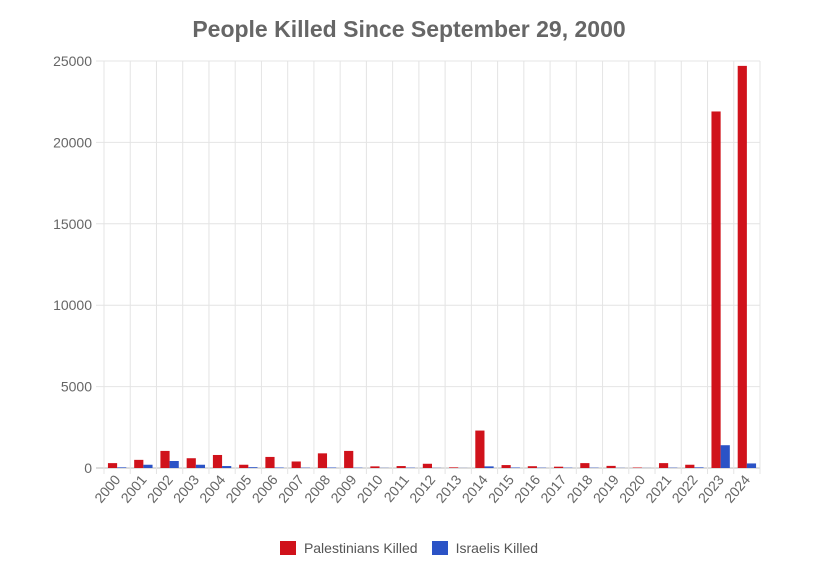 This screenshot has width=818, height=581. I want to click on chart-title: People Killed Since September 29, 2000, so click(409, 29).